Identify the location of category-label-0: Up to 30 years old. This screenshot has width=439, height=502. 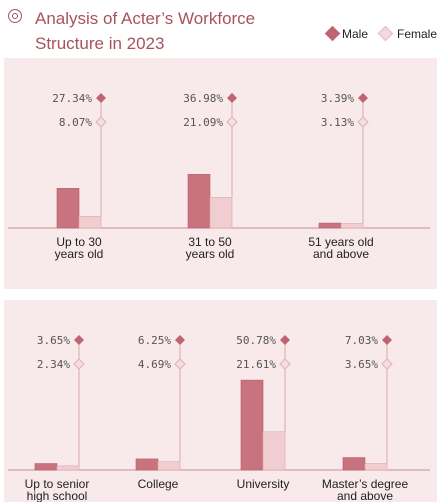
(79, 248).